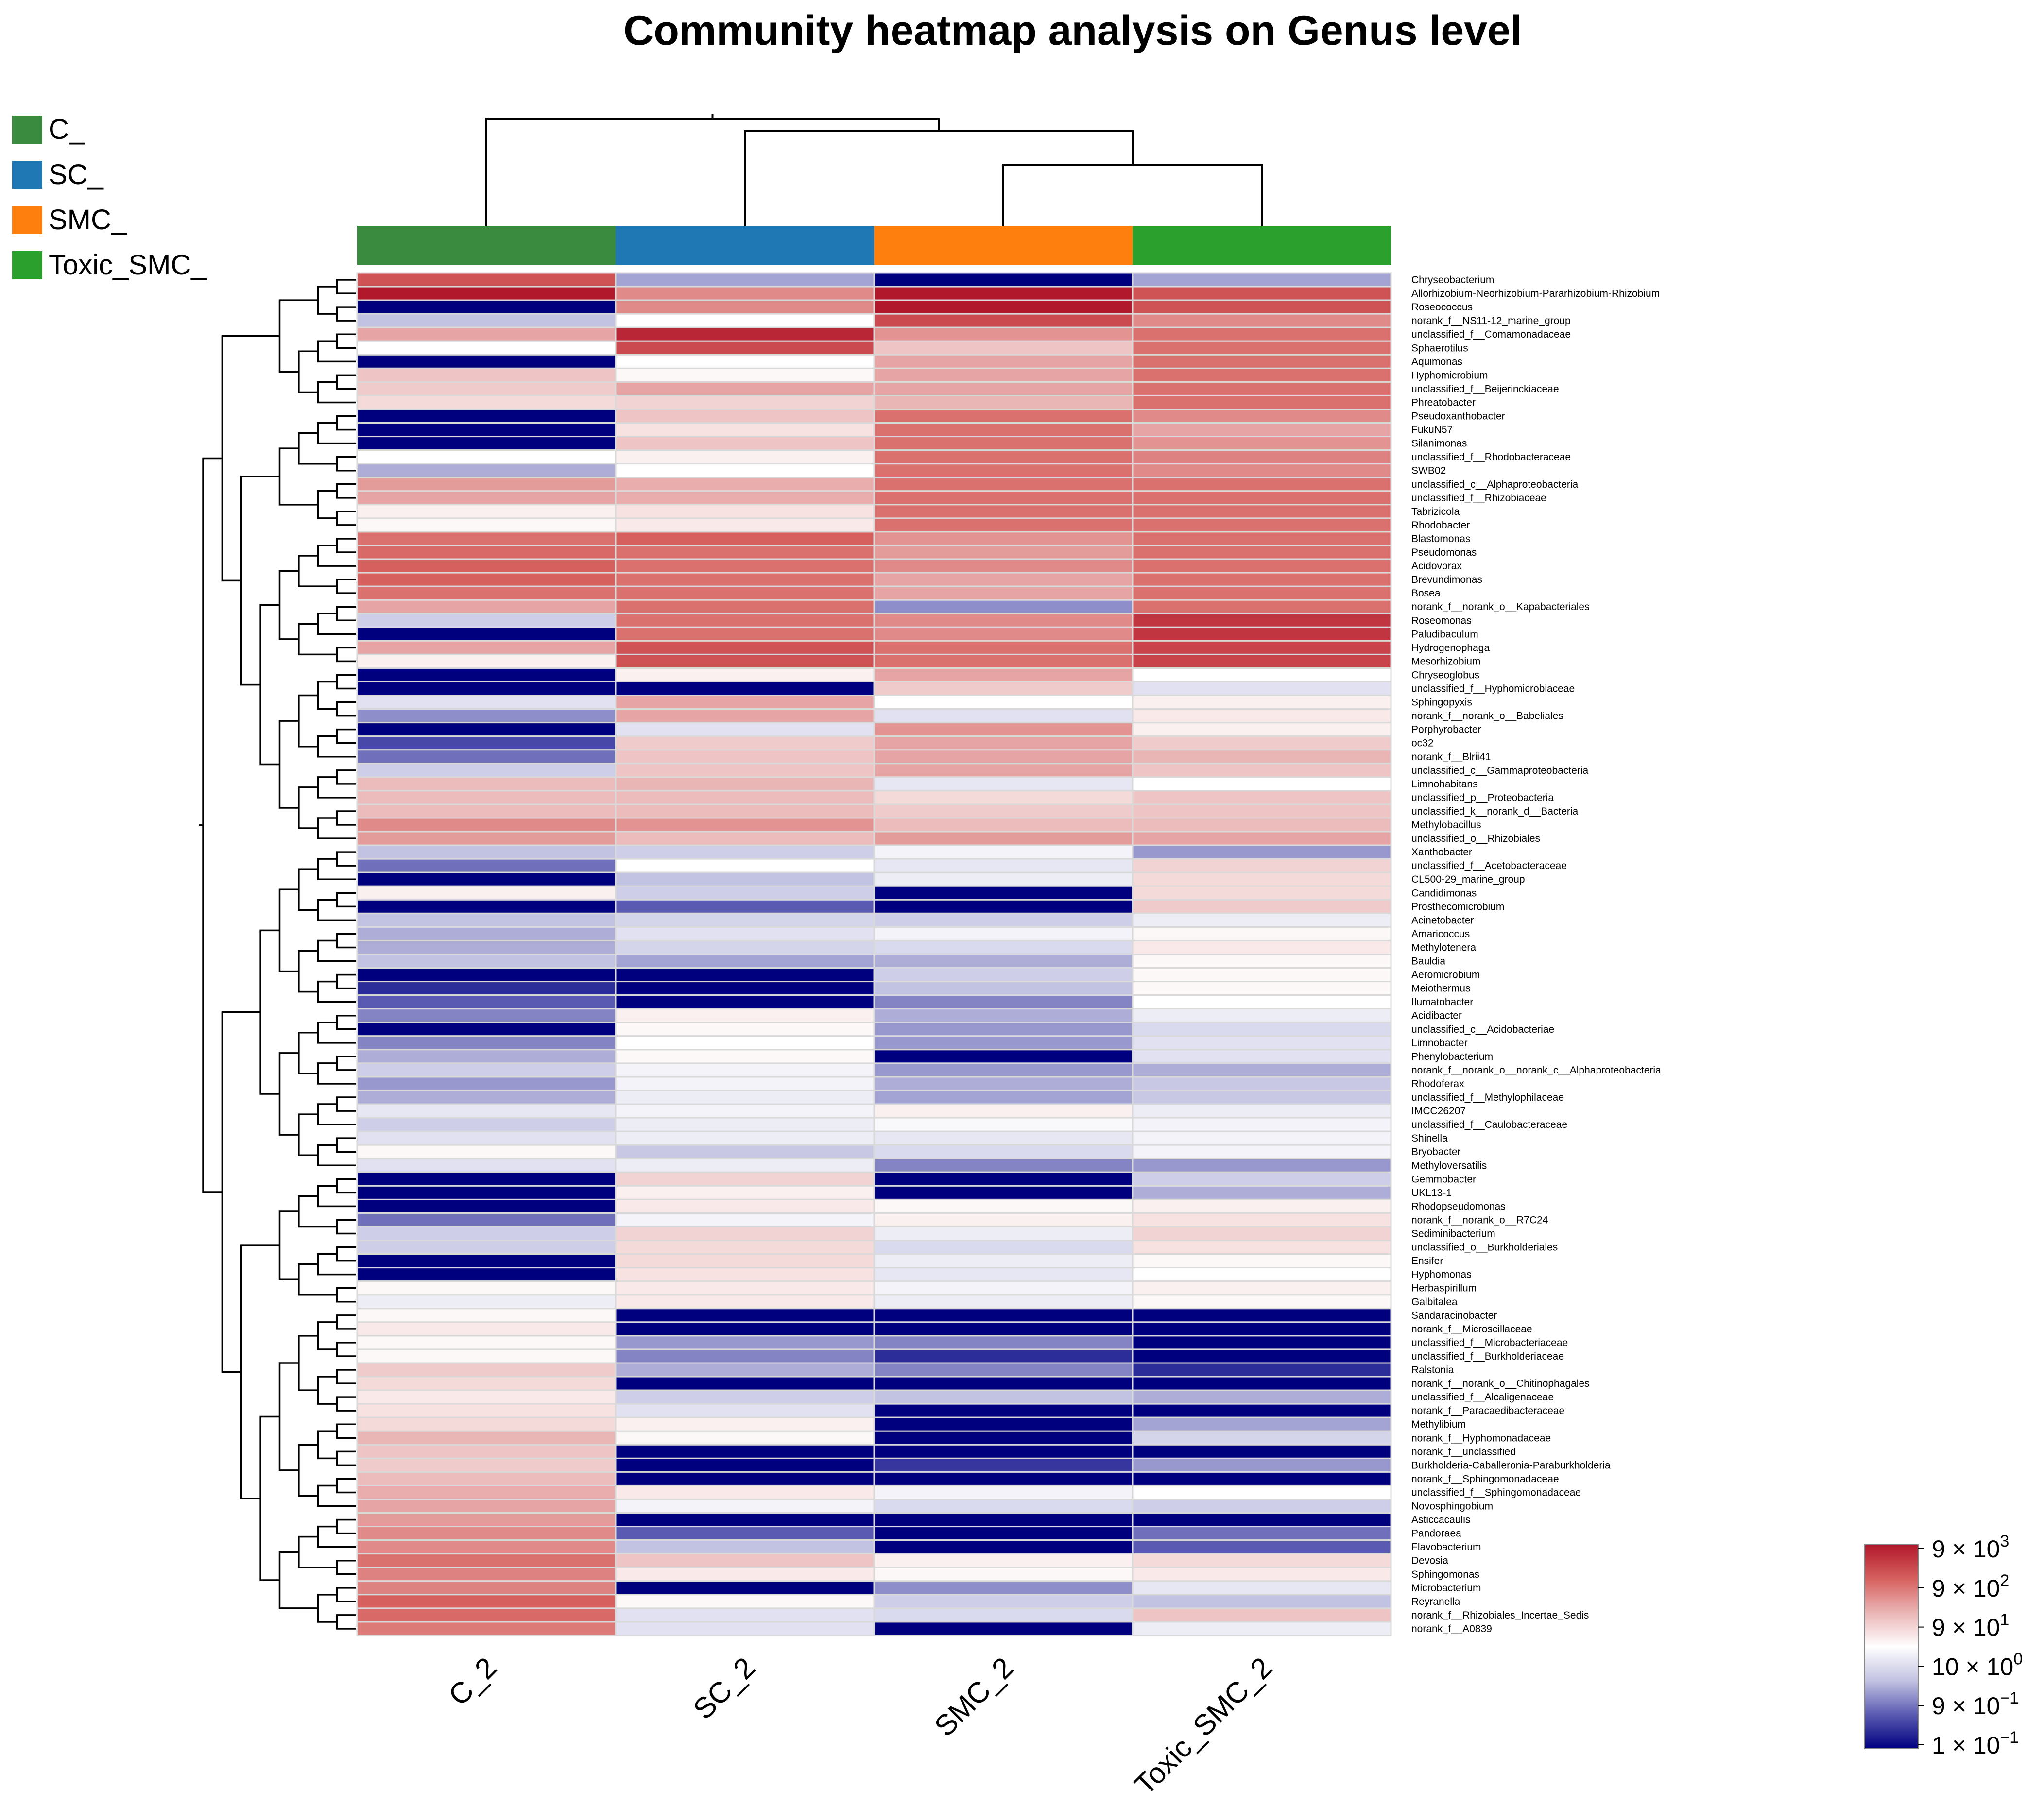 The height and width of the screenshot is (1806, 2044). Describe the element at coordinates (1423, 743) in the screenshot. I see `row-label: oc32` at that location.